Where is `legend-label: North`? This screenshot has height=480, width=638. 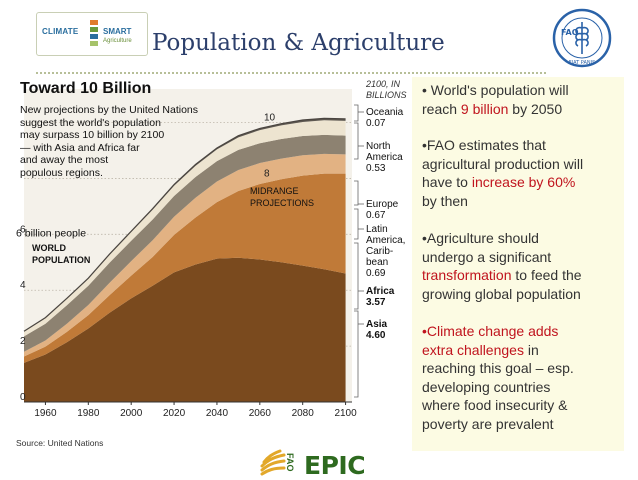 legend-label: North is located at coordinates (378, 146).